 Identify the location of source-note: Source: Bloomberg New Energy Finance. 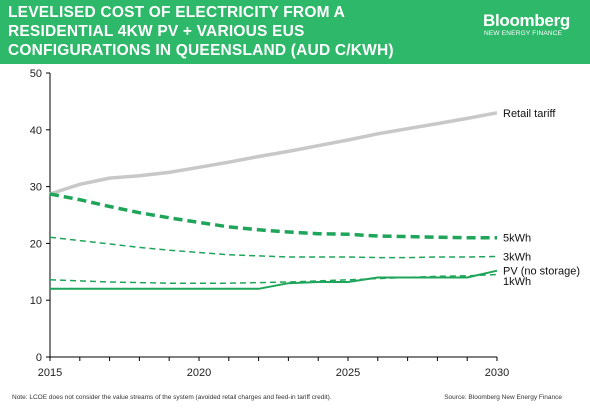
(503, 397).